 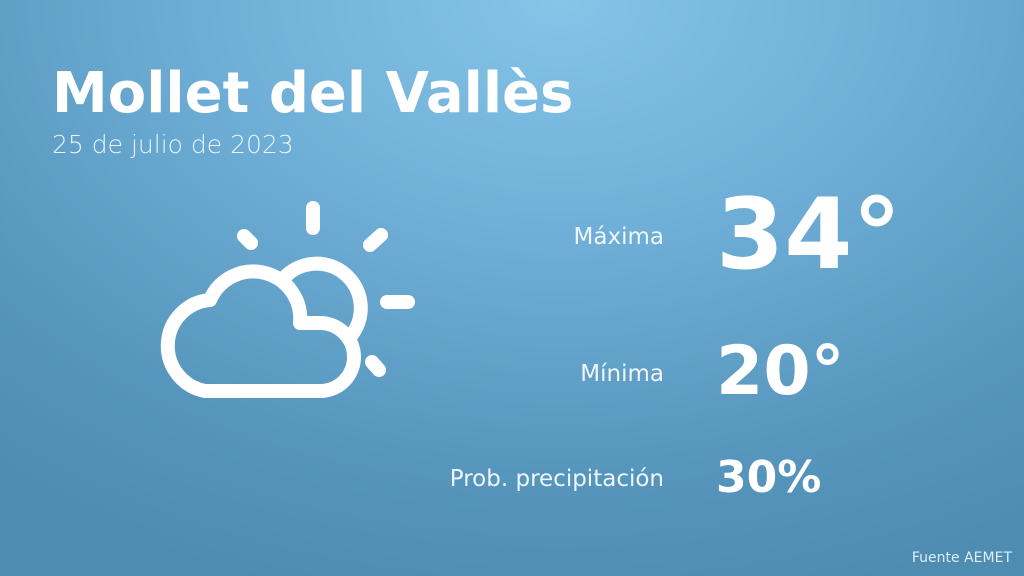 What do you see at coordinates (961, 558) in the screenshot?
I see `source-credit: Fuente AEMET` at bounding box center [961, 558].